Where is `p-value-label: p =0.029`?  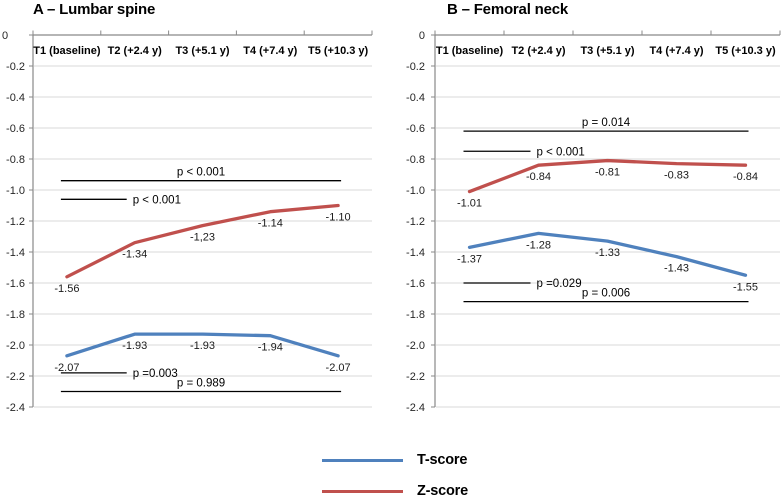 p-value-label: p =0.029 is located at coordinates (559, 284).